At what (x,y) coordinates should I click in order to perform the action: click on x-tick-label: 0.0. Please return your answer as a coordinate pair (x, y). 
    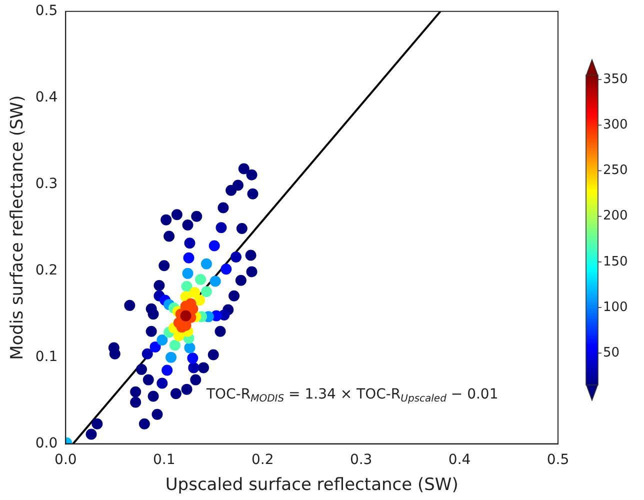
    Looking at the image, I should click on (65, 460).